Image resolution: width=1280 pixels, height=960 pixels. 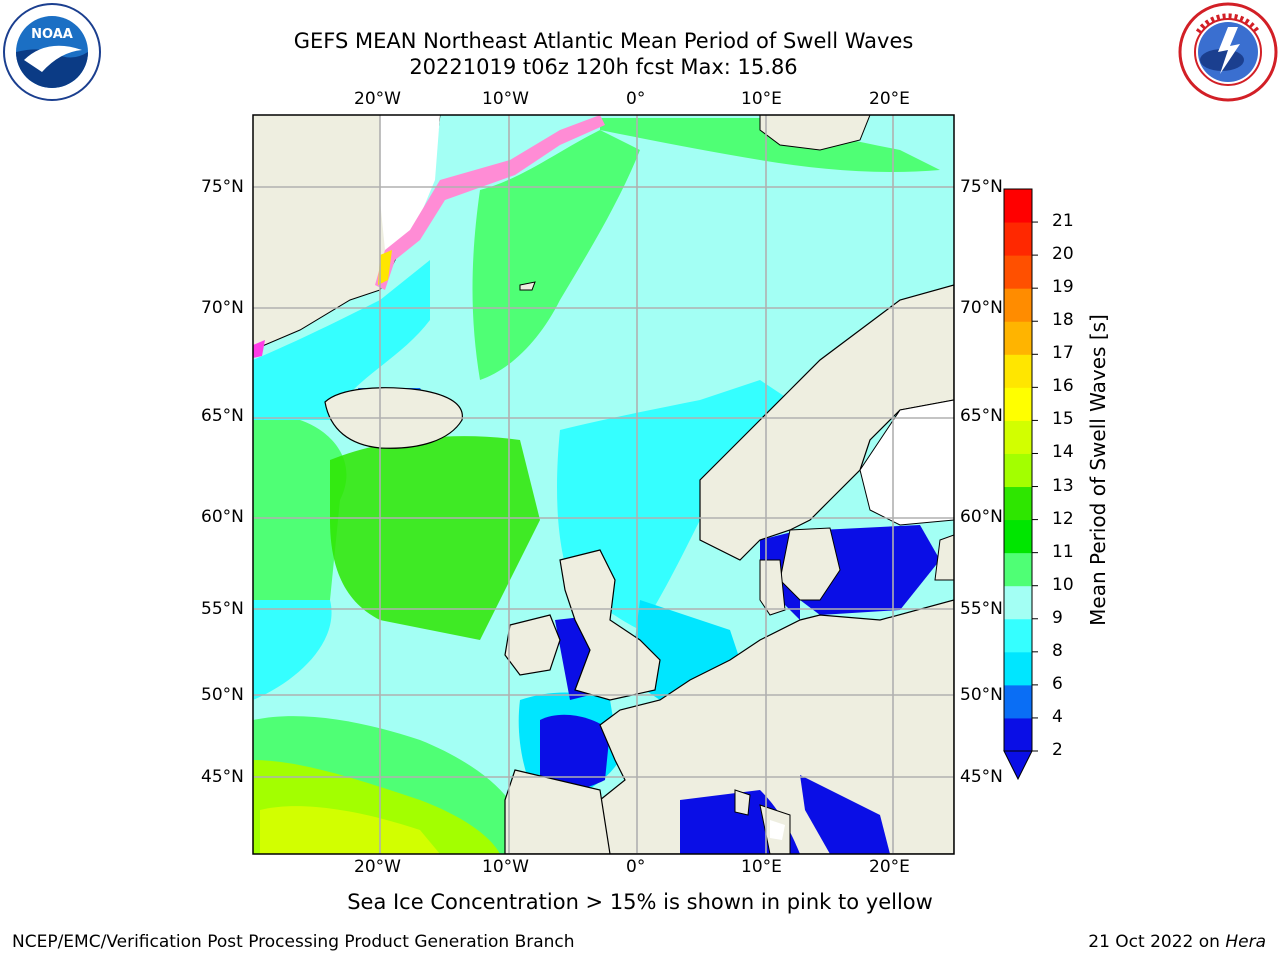 What do you see at coordinates (259, 349) in the screenshot?
I see `sea-ice-pink-west` at bounding box center [259, 349].